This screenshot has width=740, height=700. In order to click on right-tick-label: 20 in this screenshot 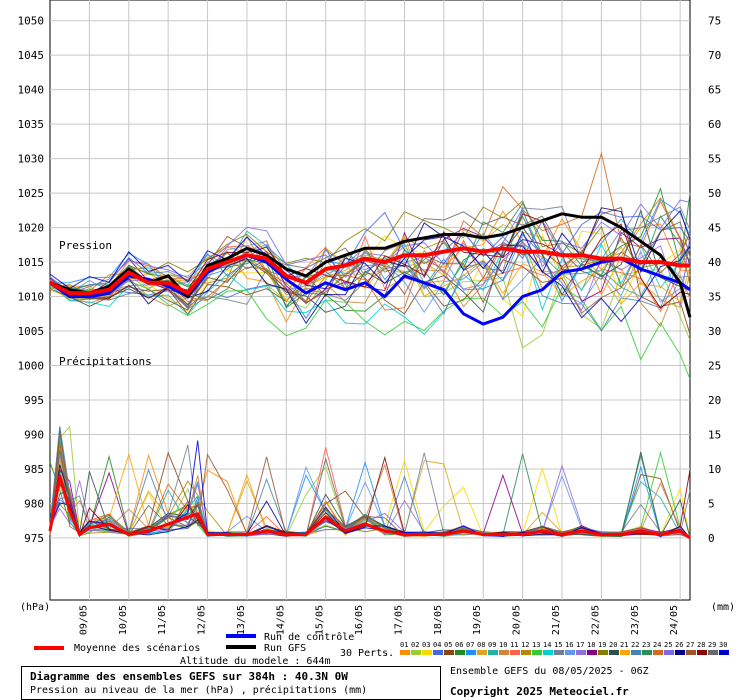, I will do `click(714, 400)`.